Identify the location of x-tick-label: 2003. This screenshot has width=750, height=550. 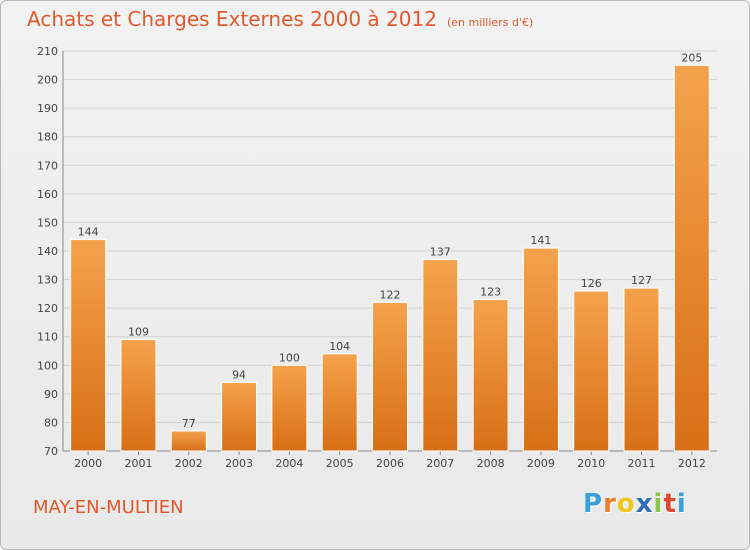
(239, 463).